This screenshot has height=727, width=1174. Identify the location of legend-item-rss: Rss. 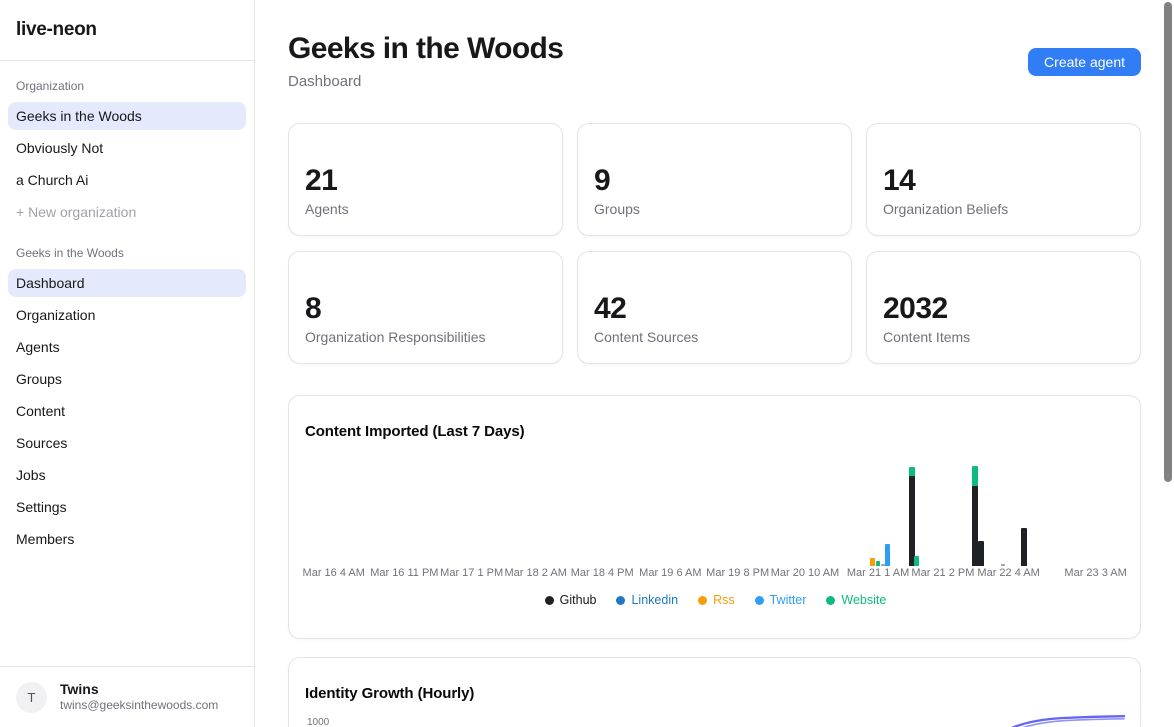
(716, 600).